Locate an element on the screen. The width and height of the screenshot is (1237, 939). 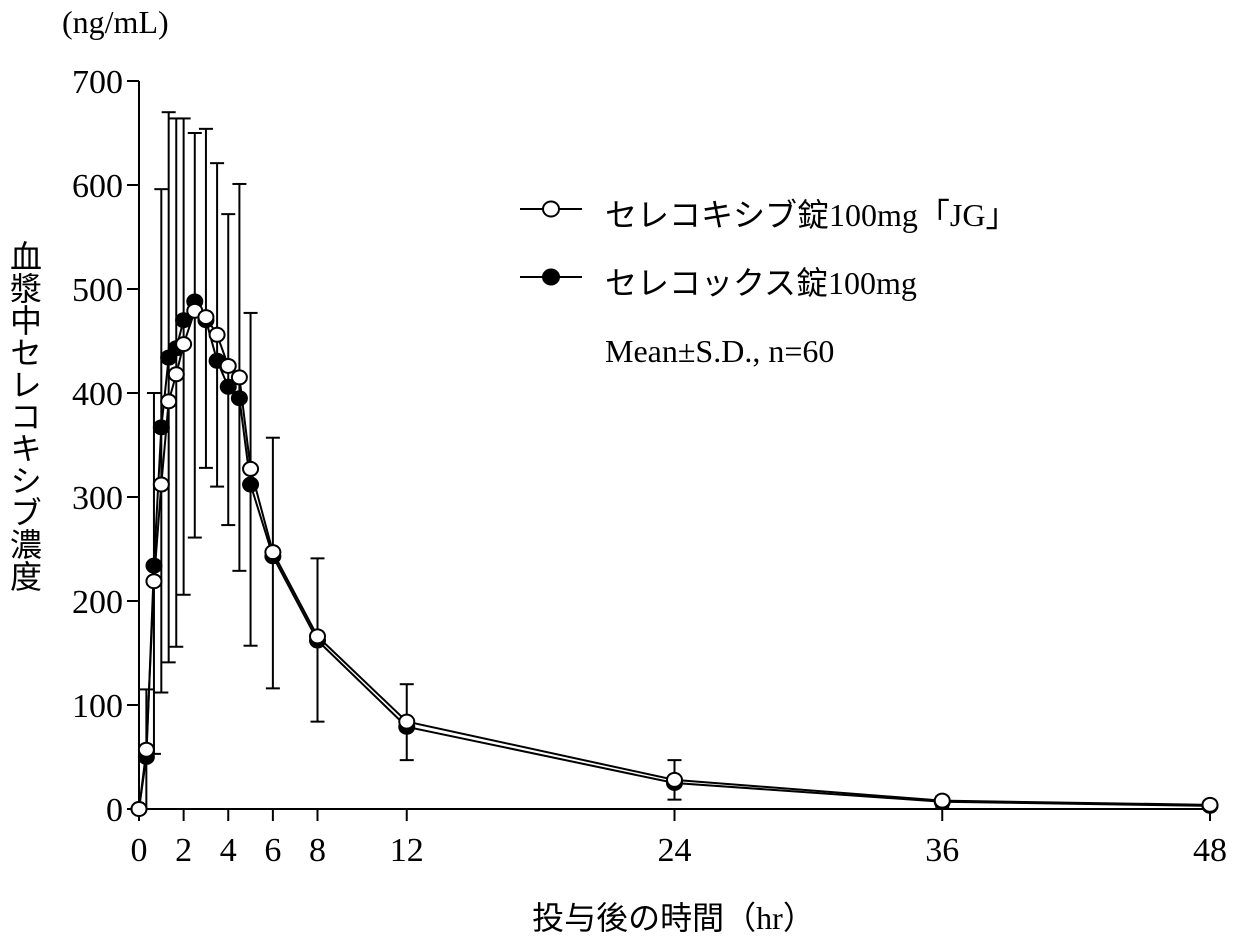
x-tick-label: 0 is located at coordinates (139, 850).